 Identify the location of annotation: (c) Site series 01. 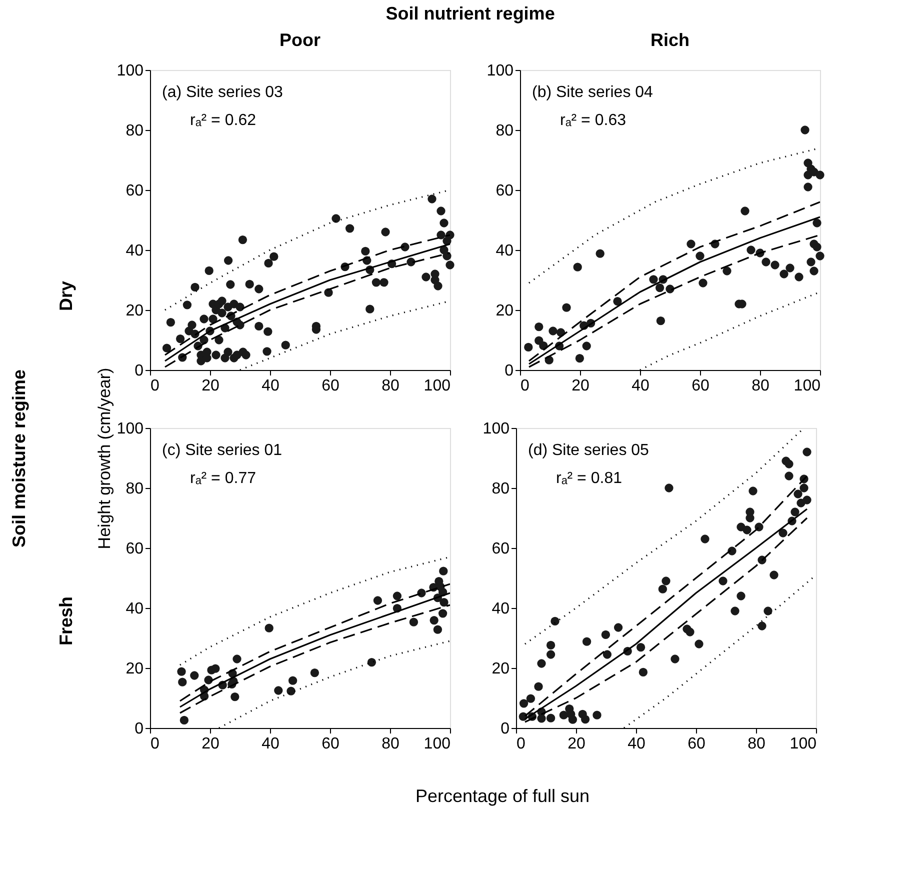
(222, 450).